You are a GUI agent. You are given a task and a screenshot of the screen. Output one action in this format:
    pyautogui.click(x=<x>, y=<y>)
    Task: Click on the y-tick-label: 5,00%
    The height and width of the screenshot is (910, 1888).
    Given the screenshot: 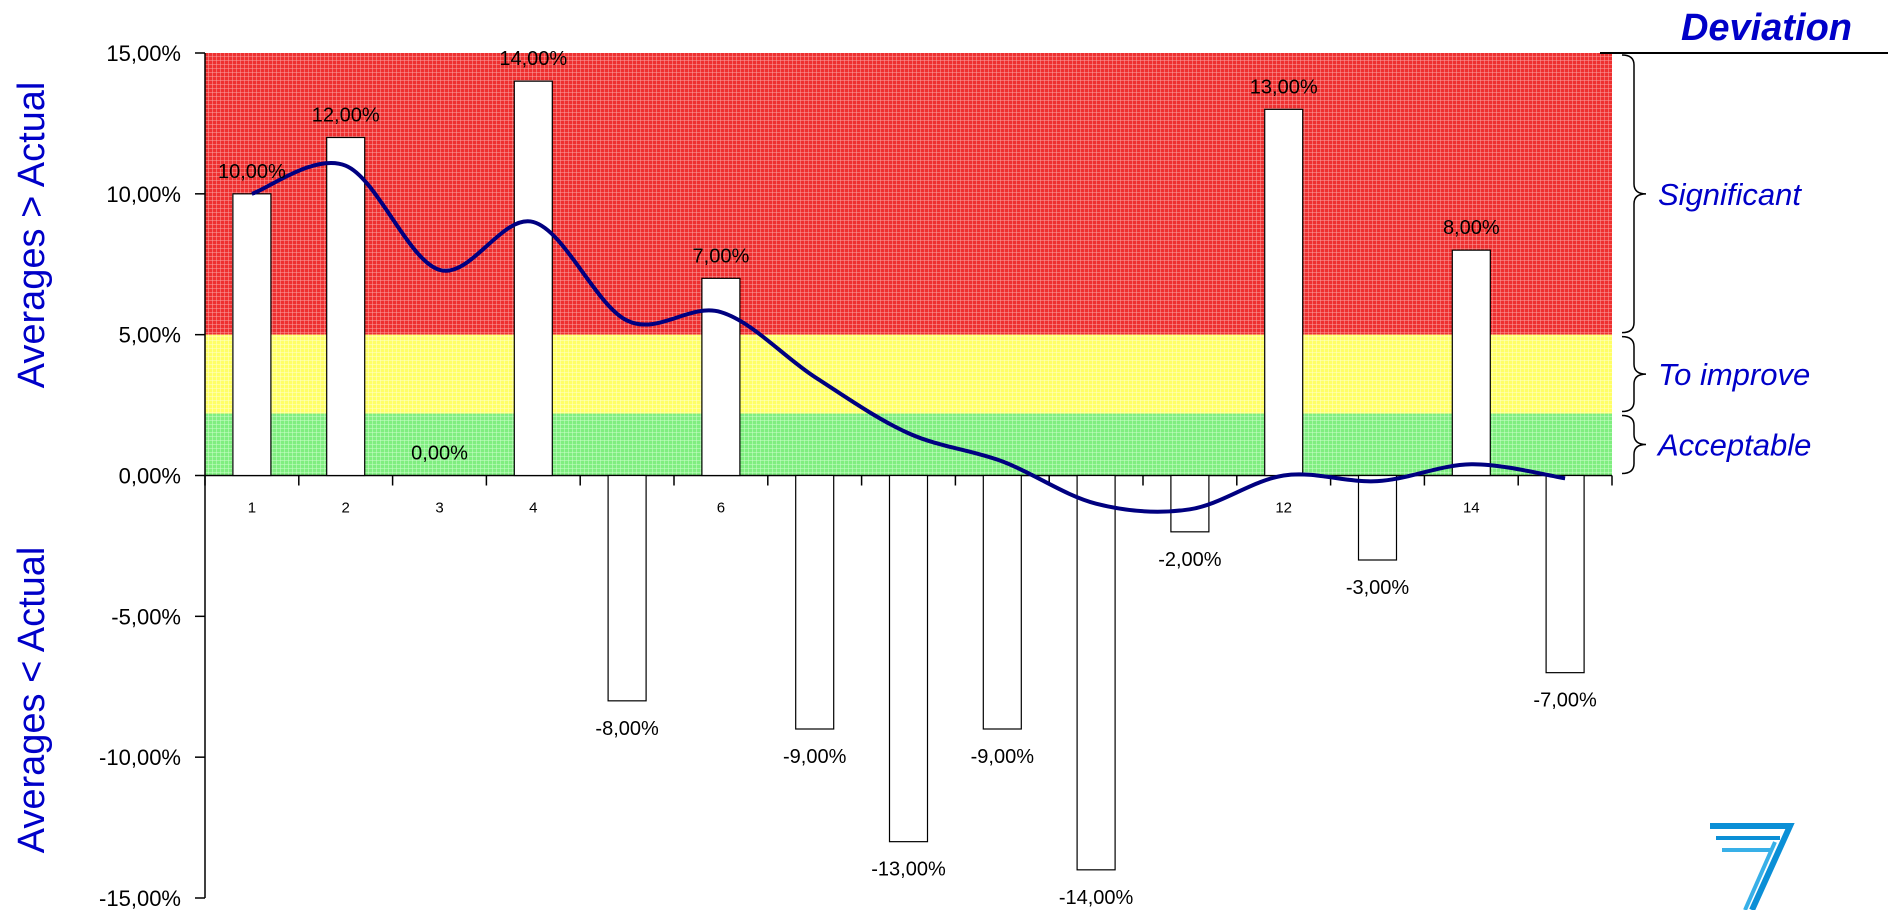 What is the action you would take?
    pyautogui.click(x=150, y=335)
    